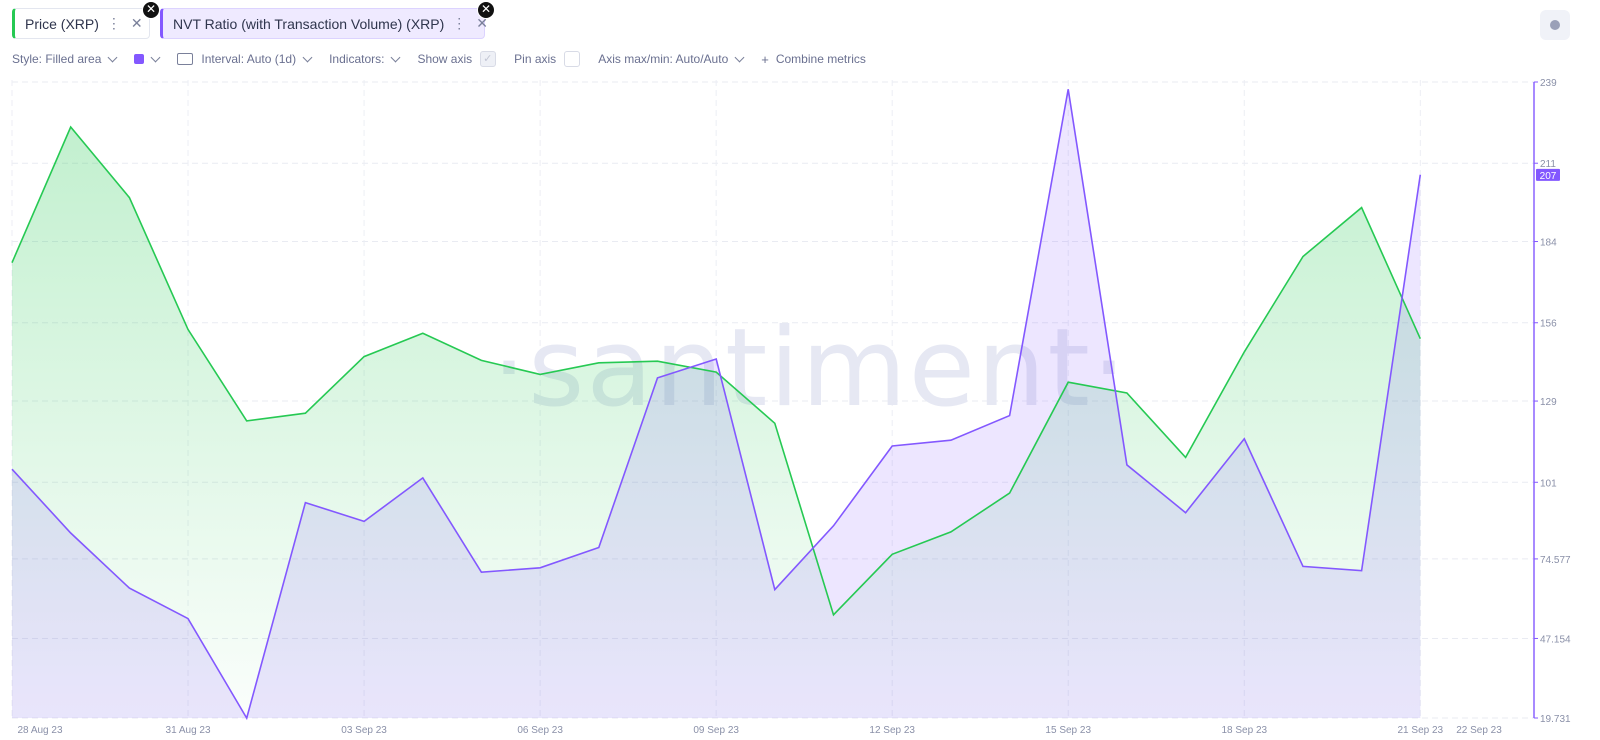 This screenshot has width=1600, height=740. Describe the element at coordinates (188, 730) in the screenshot. I see `x-axis-tick-label: 31 Aug 23` at that location.